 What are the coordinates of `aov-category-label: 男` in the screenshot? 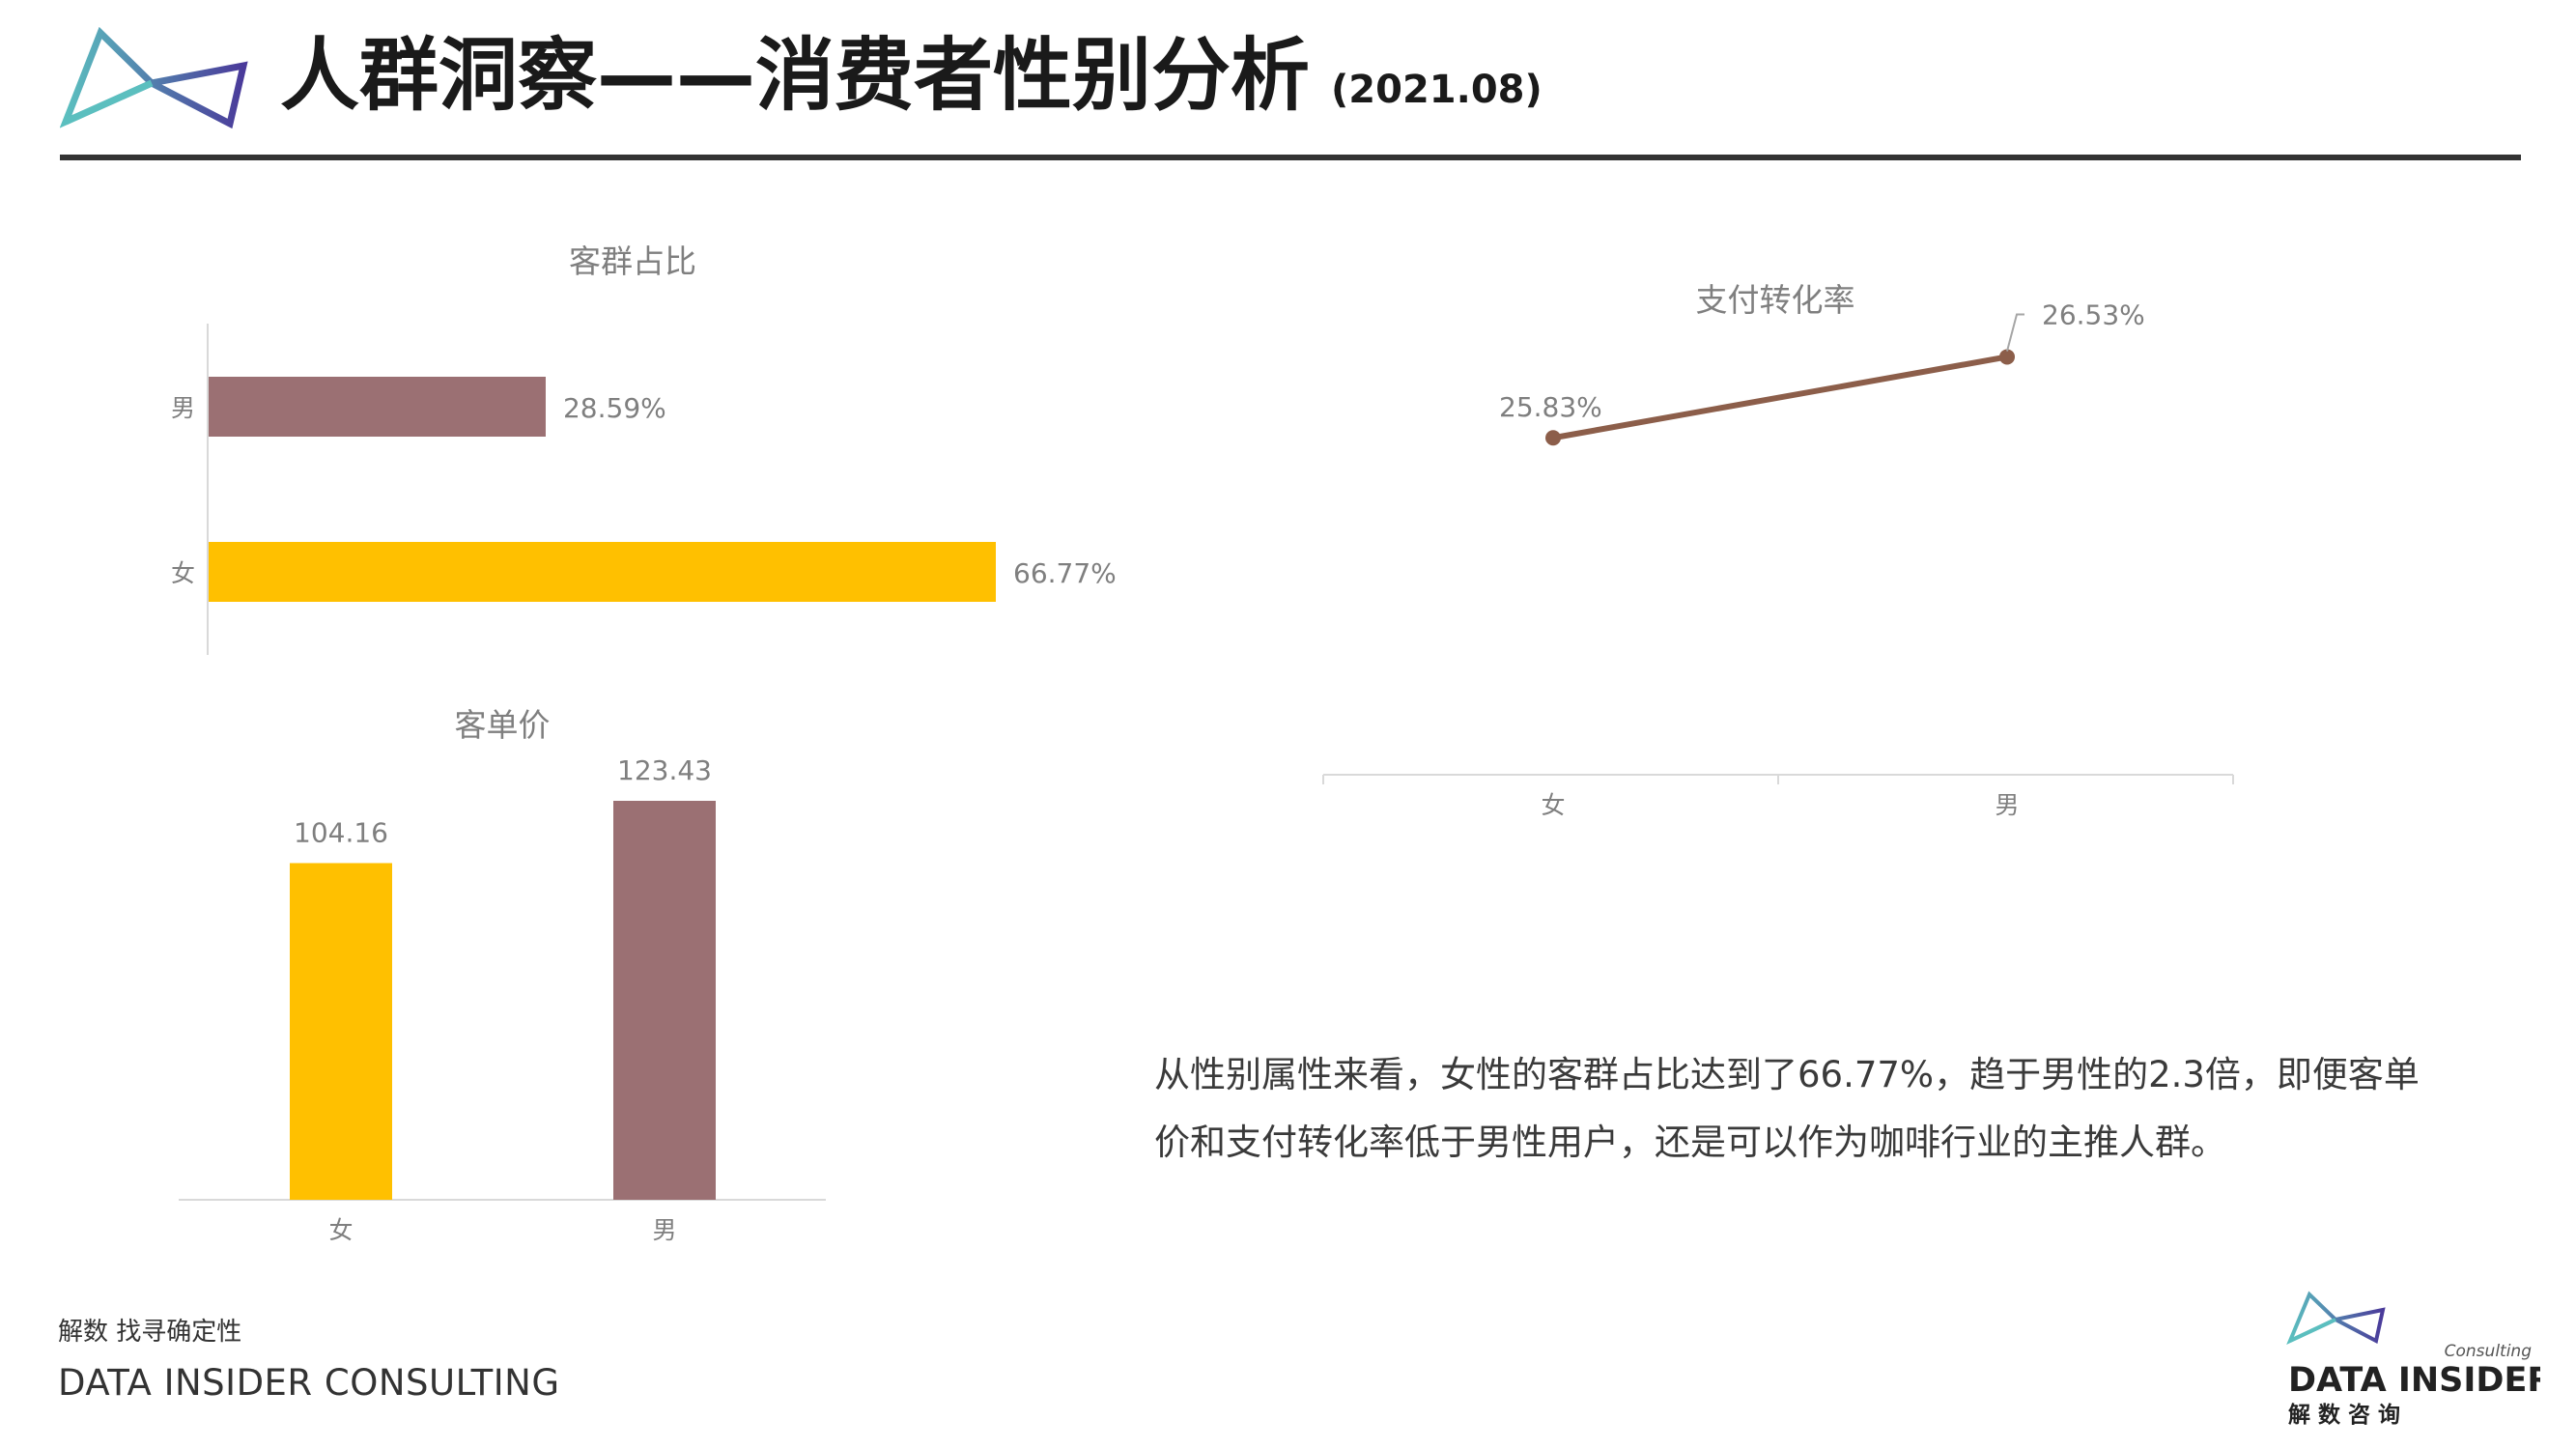 It's located at (664, 1230).